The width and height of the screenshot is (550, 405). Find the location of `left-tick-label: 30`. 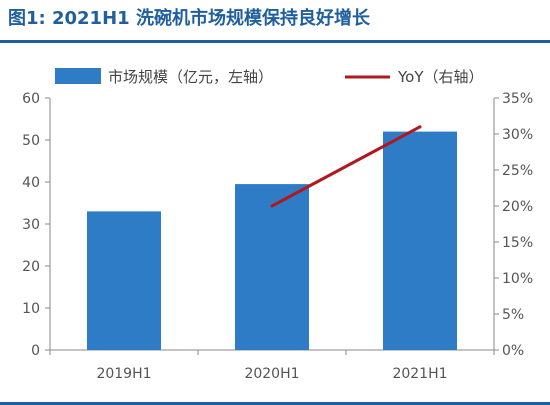

left-tick-label: 30 is located at coordinates (31, 225).